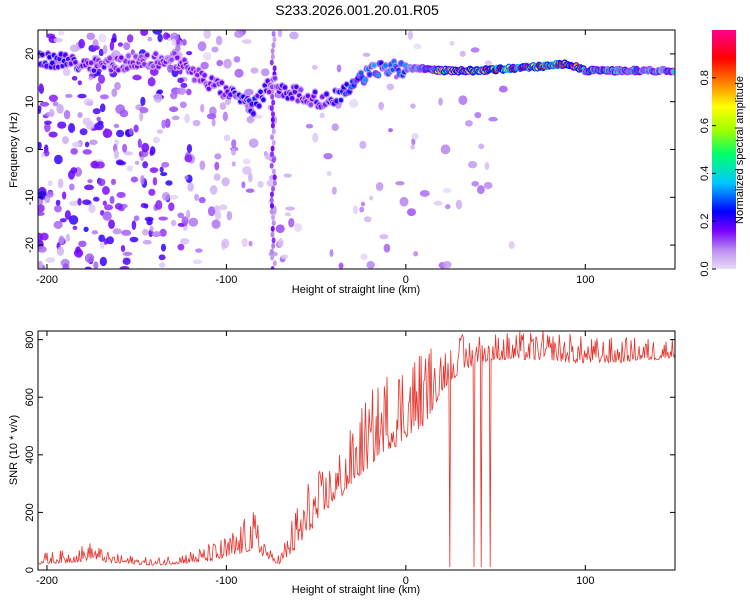 This screenshot has height=600, width=750. What do you see at coordinates (30, 54) in the screenshot?
I see `y-tick-label: 20` at bounding box center [30, 54].